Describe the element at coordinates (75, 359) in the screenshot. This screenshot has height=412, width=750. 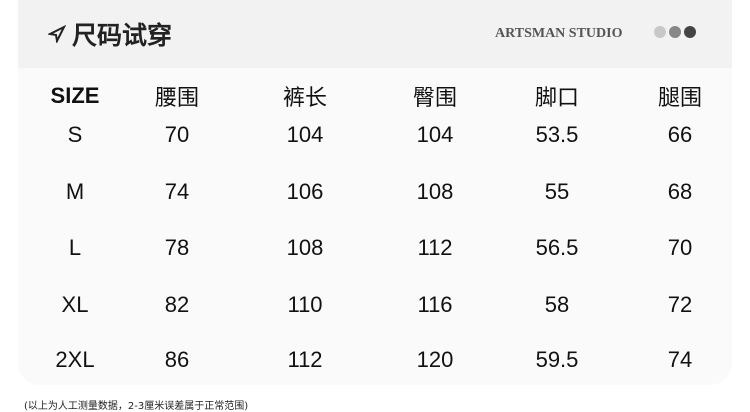
I see `size-label: 2XL` at that location.